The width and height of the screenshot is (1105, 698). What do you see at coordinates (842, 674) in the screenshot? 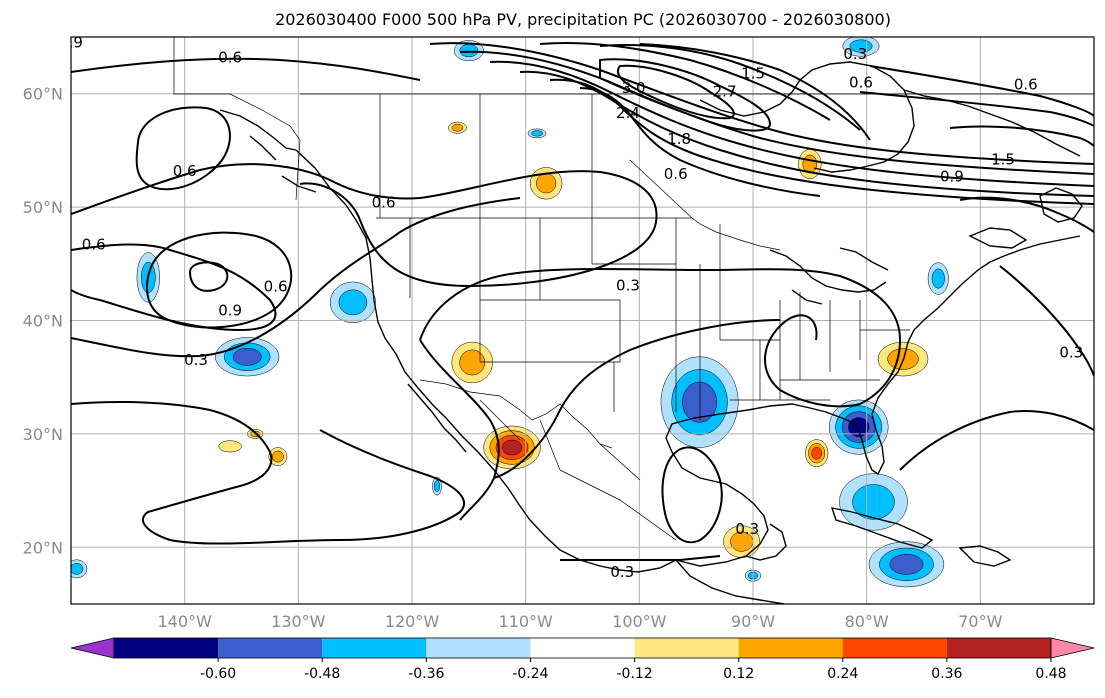
I see `colorbar-tick-label: 0.24` at bounding box center [842, 674].